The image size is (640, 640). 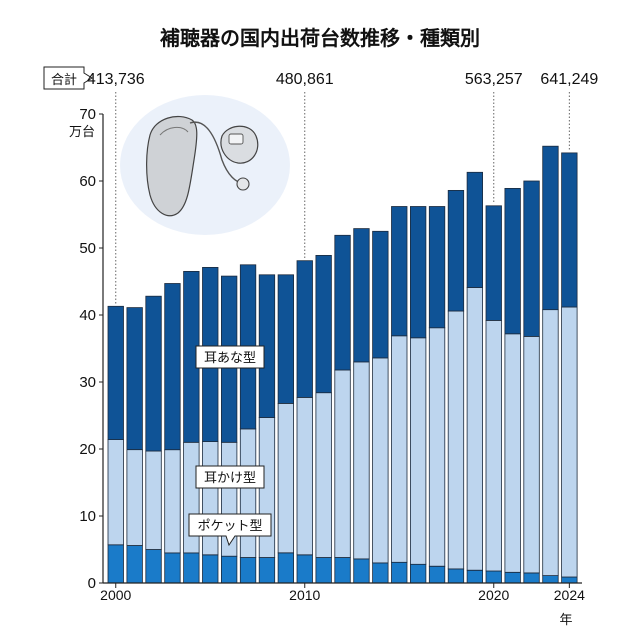 I want to click on hearing-aid-illustration, so click(x=205, y=165).